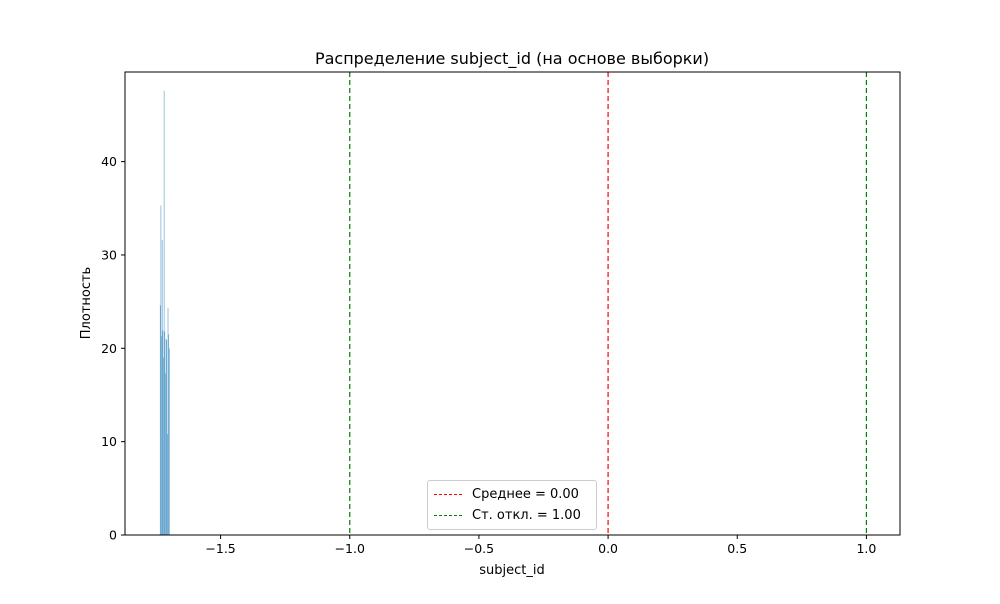 This screenshot has height=604, width=1000. I want to click on legend-item-std: Ст. откл. = 1.00, so click(507, 515).